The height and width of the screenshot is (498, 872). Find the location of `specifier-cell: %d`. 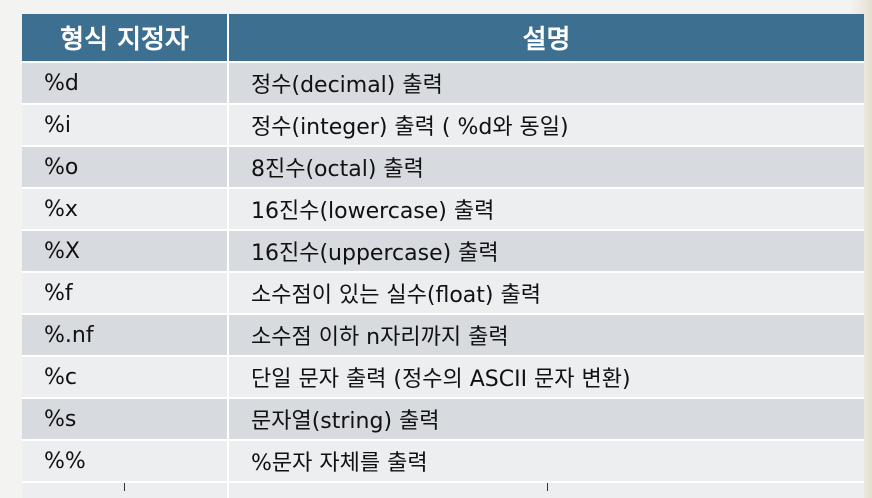

specifier-cell: %d is located at coordinates (125, 82).